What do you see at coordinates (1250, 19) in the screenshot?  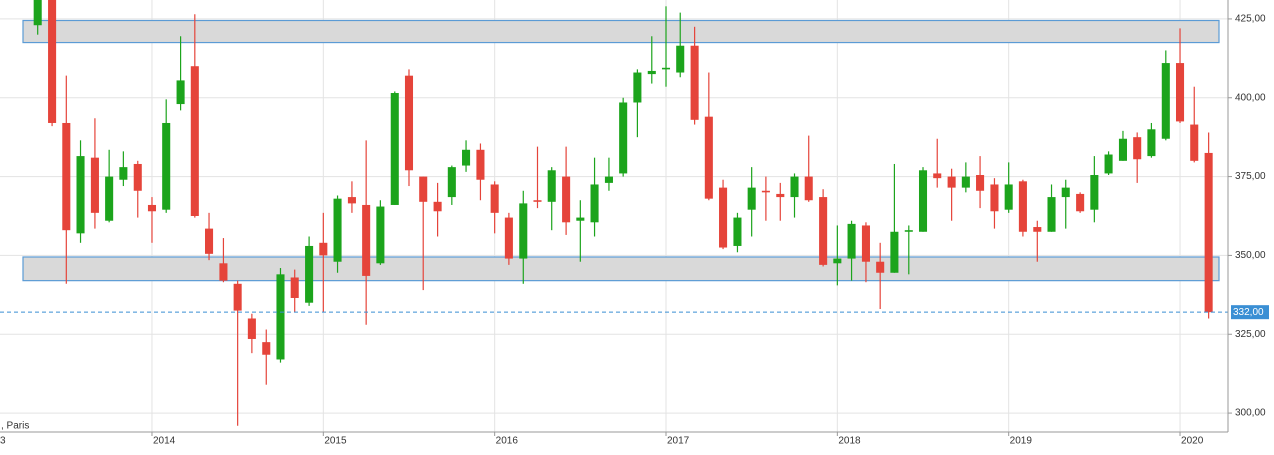 I see `y-tick-label: 425,00` at bounding box center [1250, 19].